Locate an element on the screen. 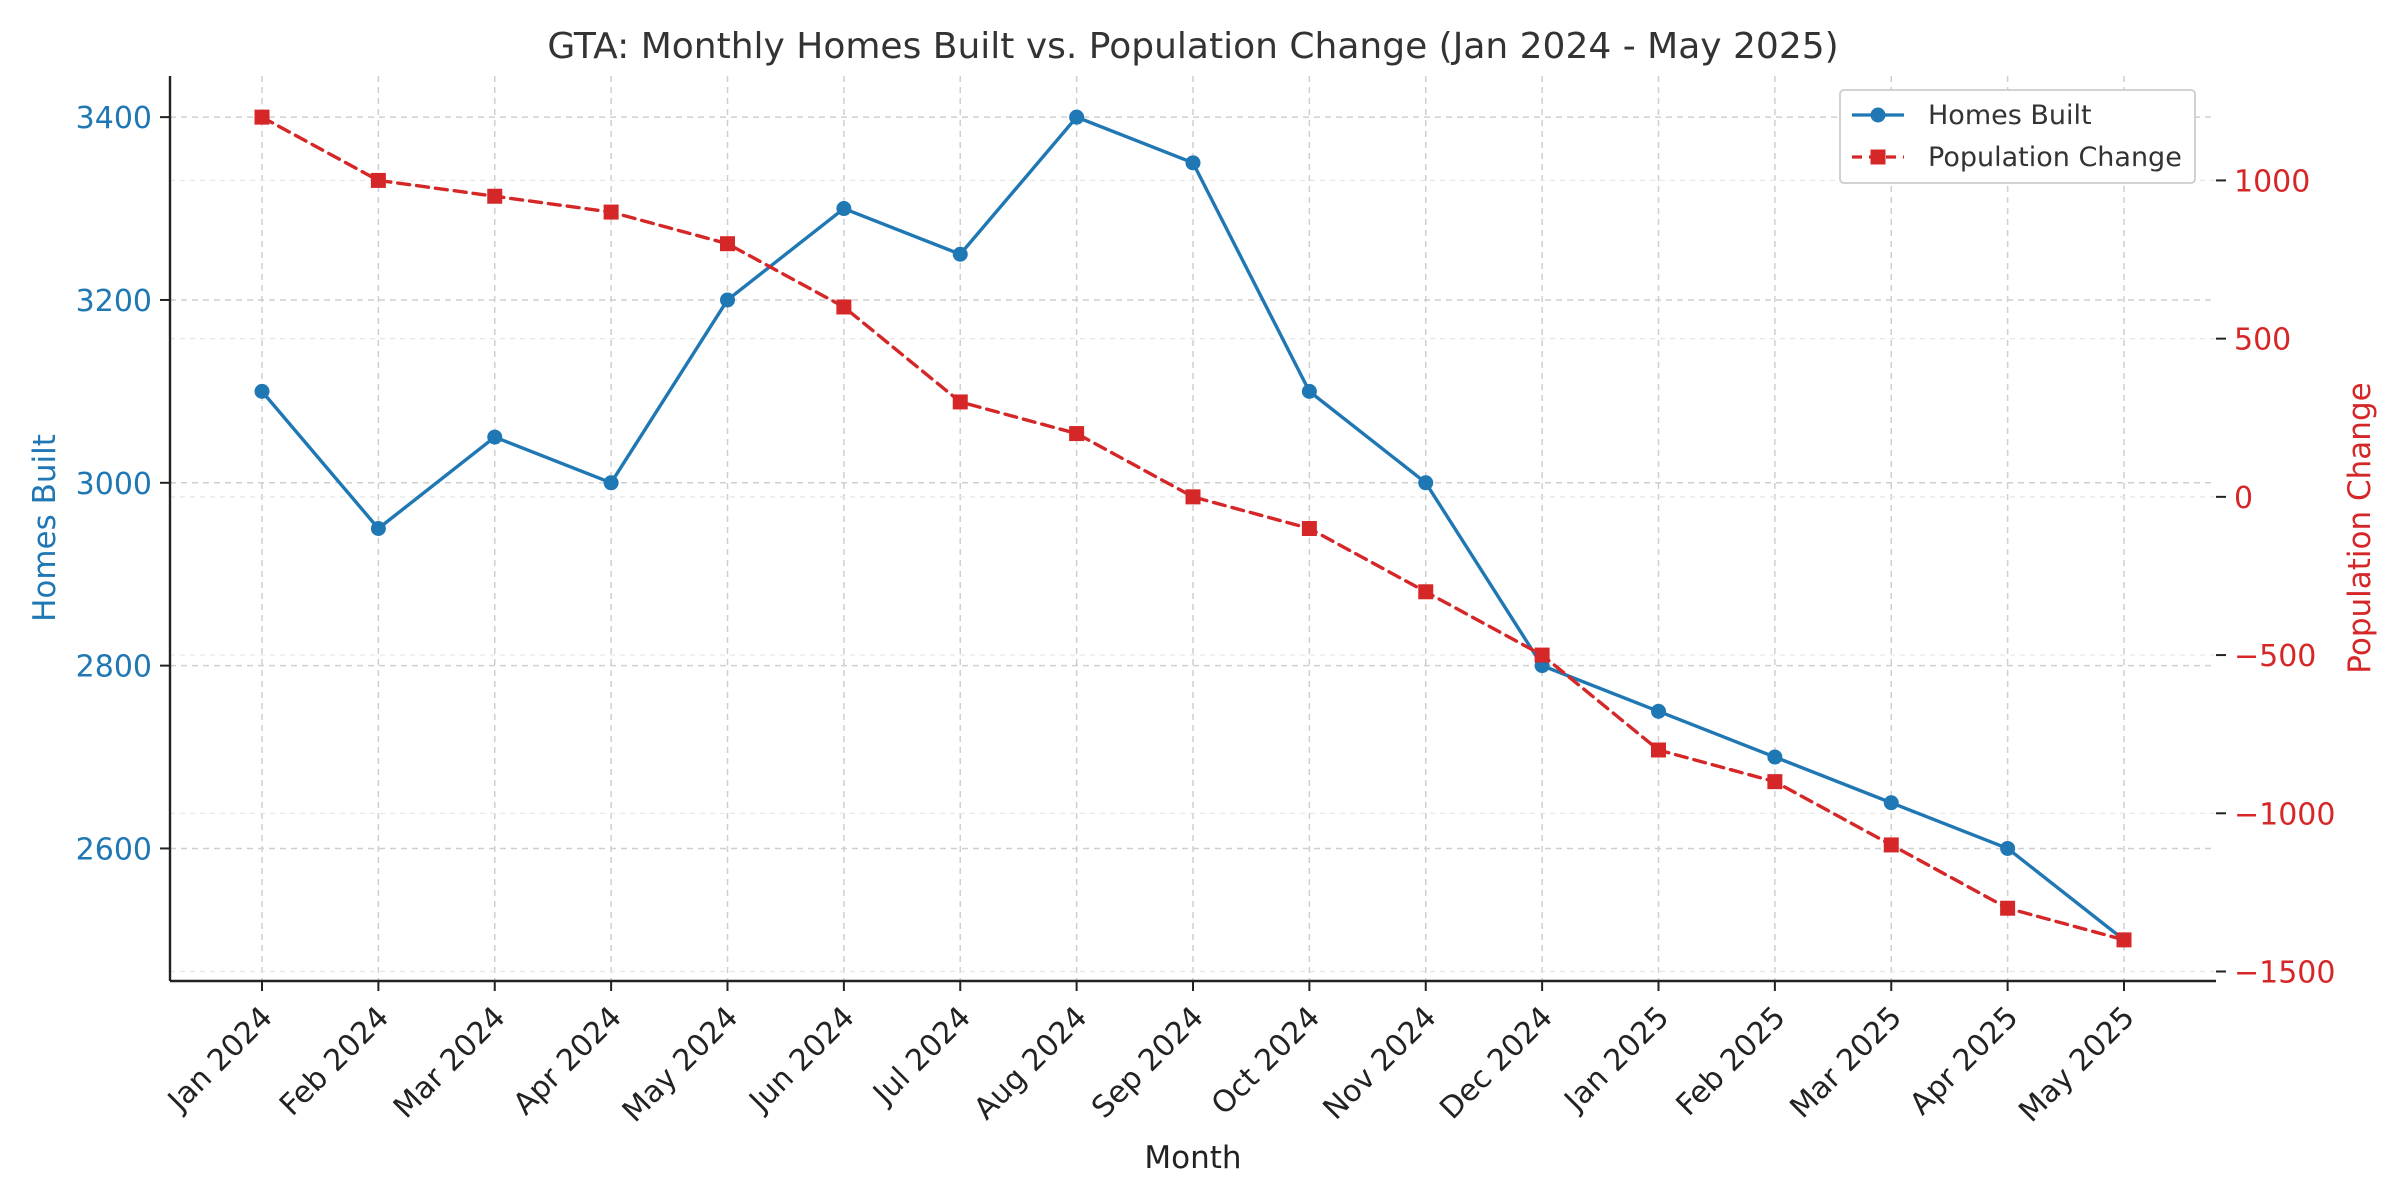  y-right-tick-label-0: 0 is located at coordinates (2243, 498).